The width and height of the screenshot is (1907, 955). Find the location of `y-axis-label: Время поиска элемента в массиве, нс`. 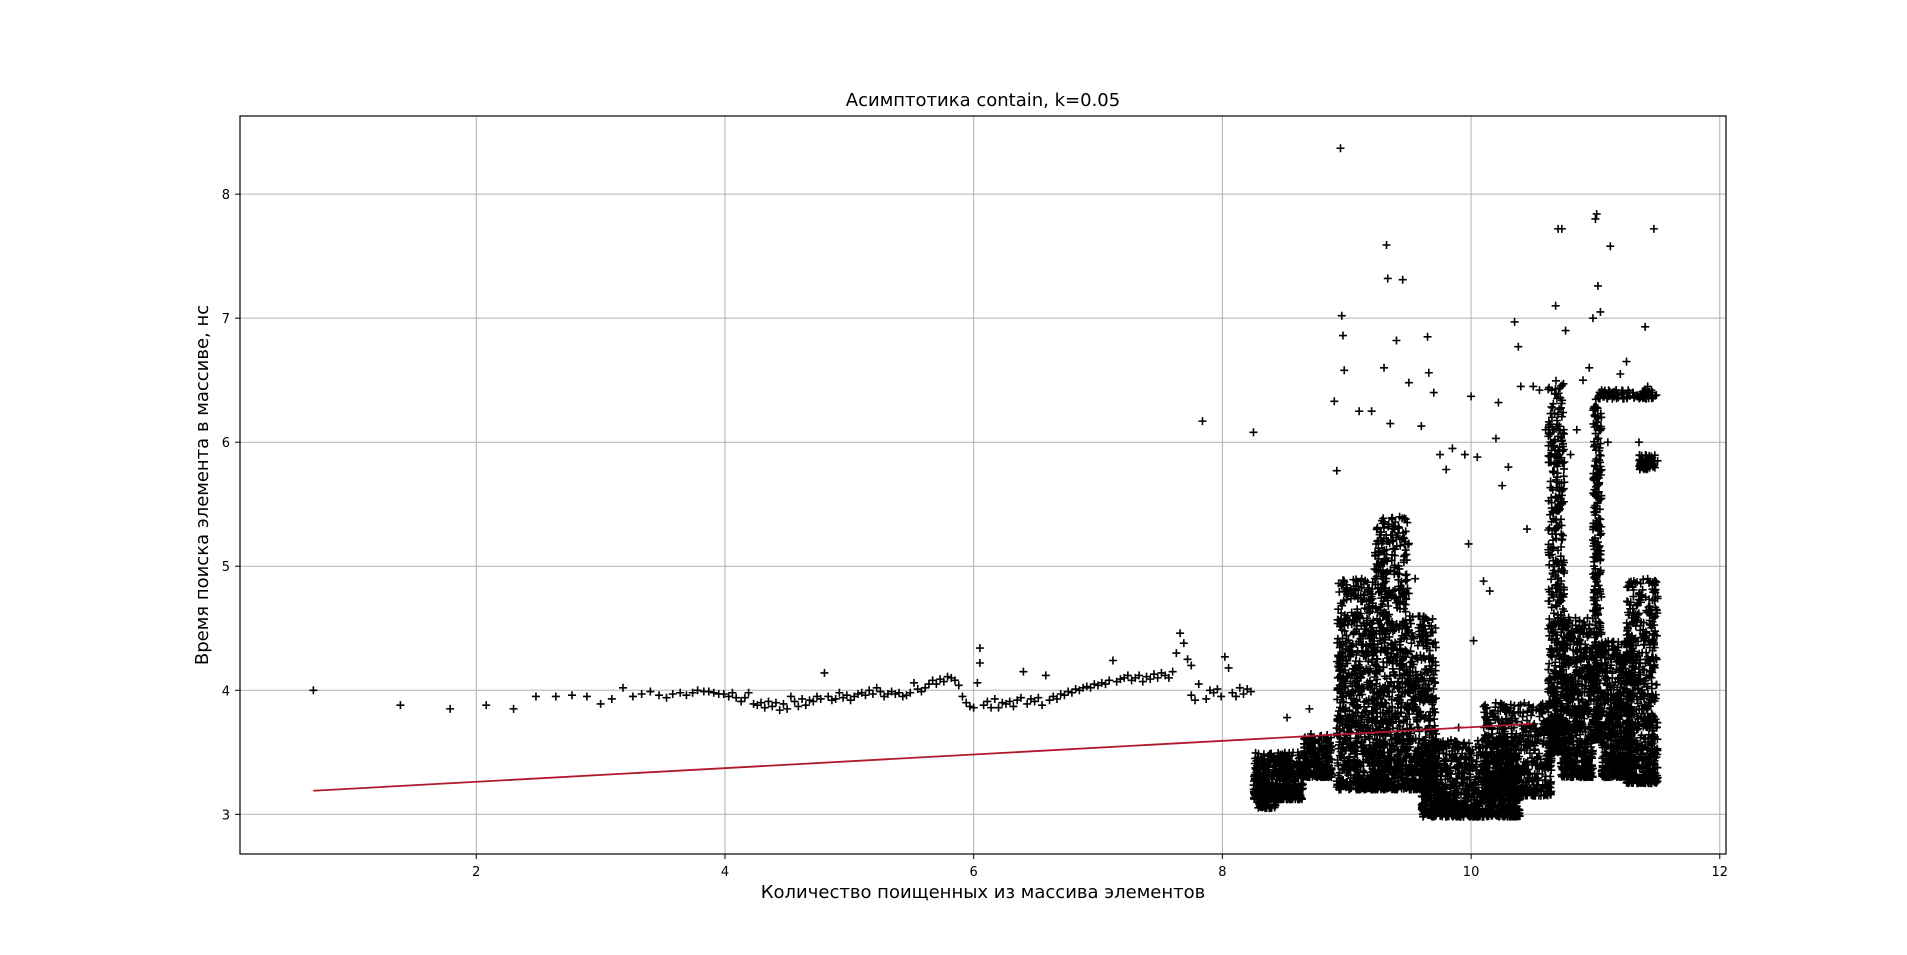

y-axis-label: Время поиска элемента в массиве, нс is located at coordinates (202, 485).